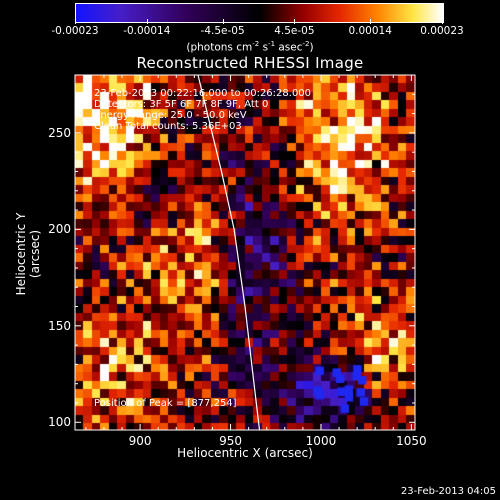 The height and width of the screenshot is (500, 500). I want to click on generation-date: 23-Feb-2013 04:05, so click(448, 491).